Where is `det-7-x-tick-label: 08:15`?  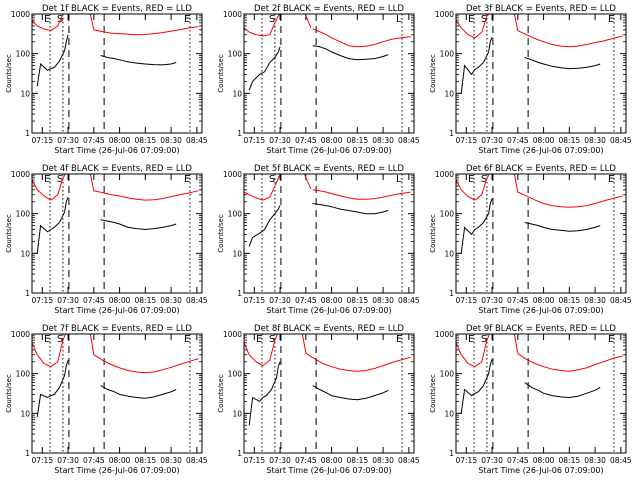 det-7-x-tick-label: 08:15 is located at coordinates (146, 460).